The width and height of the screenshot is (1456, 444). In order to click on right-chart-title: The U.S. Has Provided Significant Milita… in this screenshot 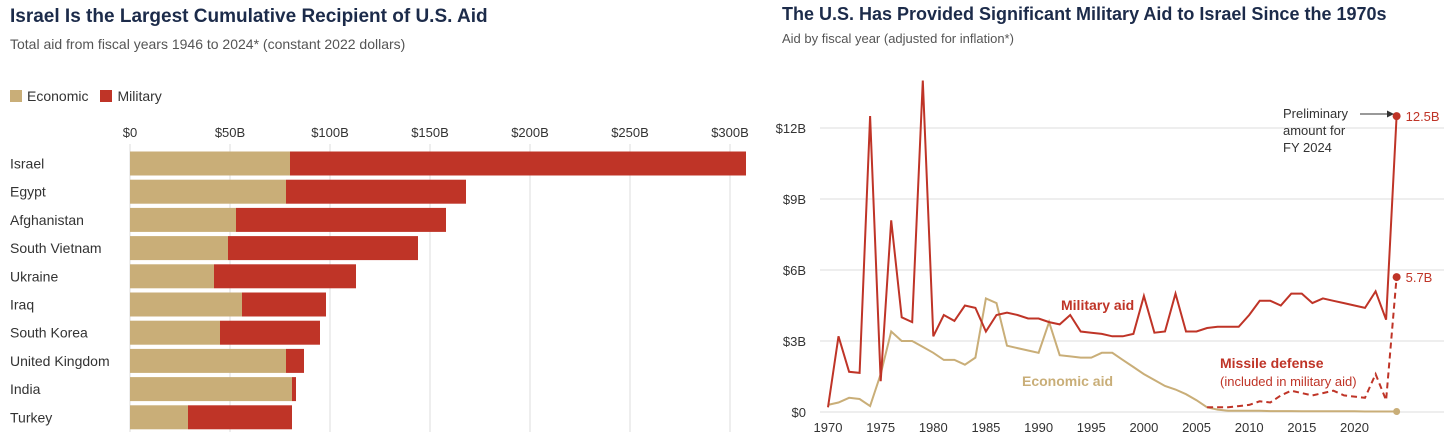, I will do `click(1084, 14)`.